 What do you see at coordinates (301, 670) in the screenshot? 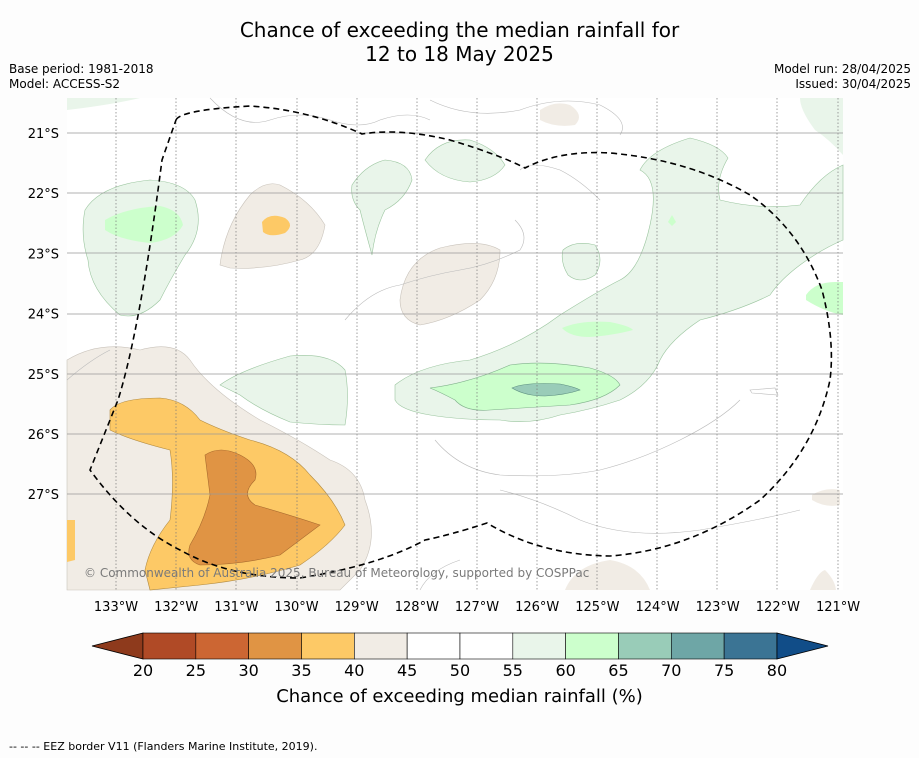
I see `colorbar-tick-label: 35` at bounding box center [301, 670].